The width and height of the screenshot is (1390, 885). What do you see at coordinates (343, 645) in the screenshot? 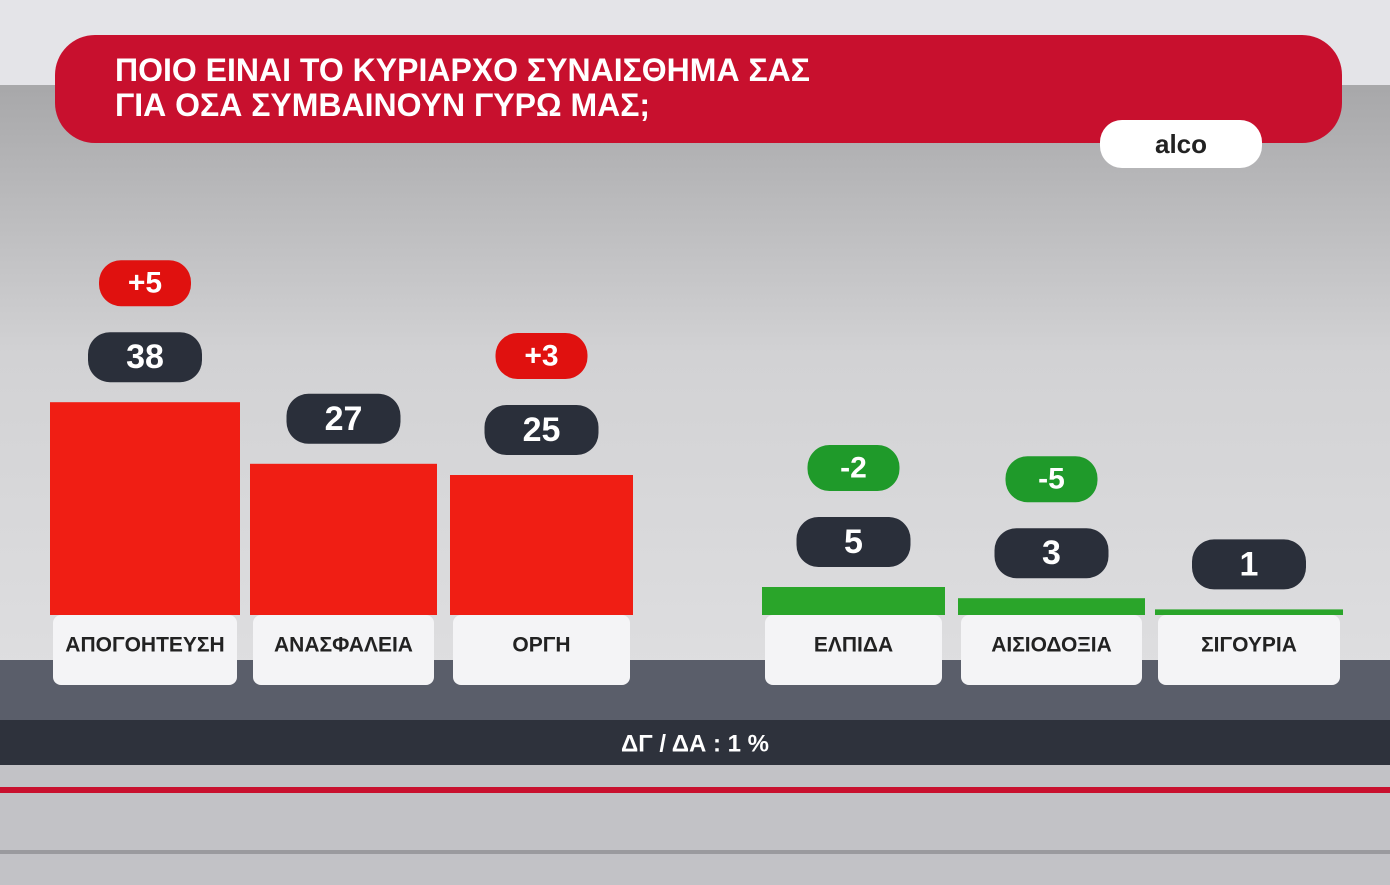
I see `category-label: ΑΝΑΣΦΑΛΕΙΑ` at bounding box center [343, 645].